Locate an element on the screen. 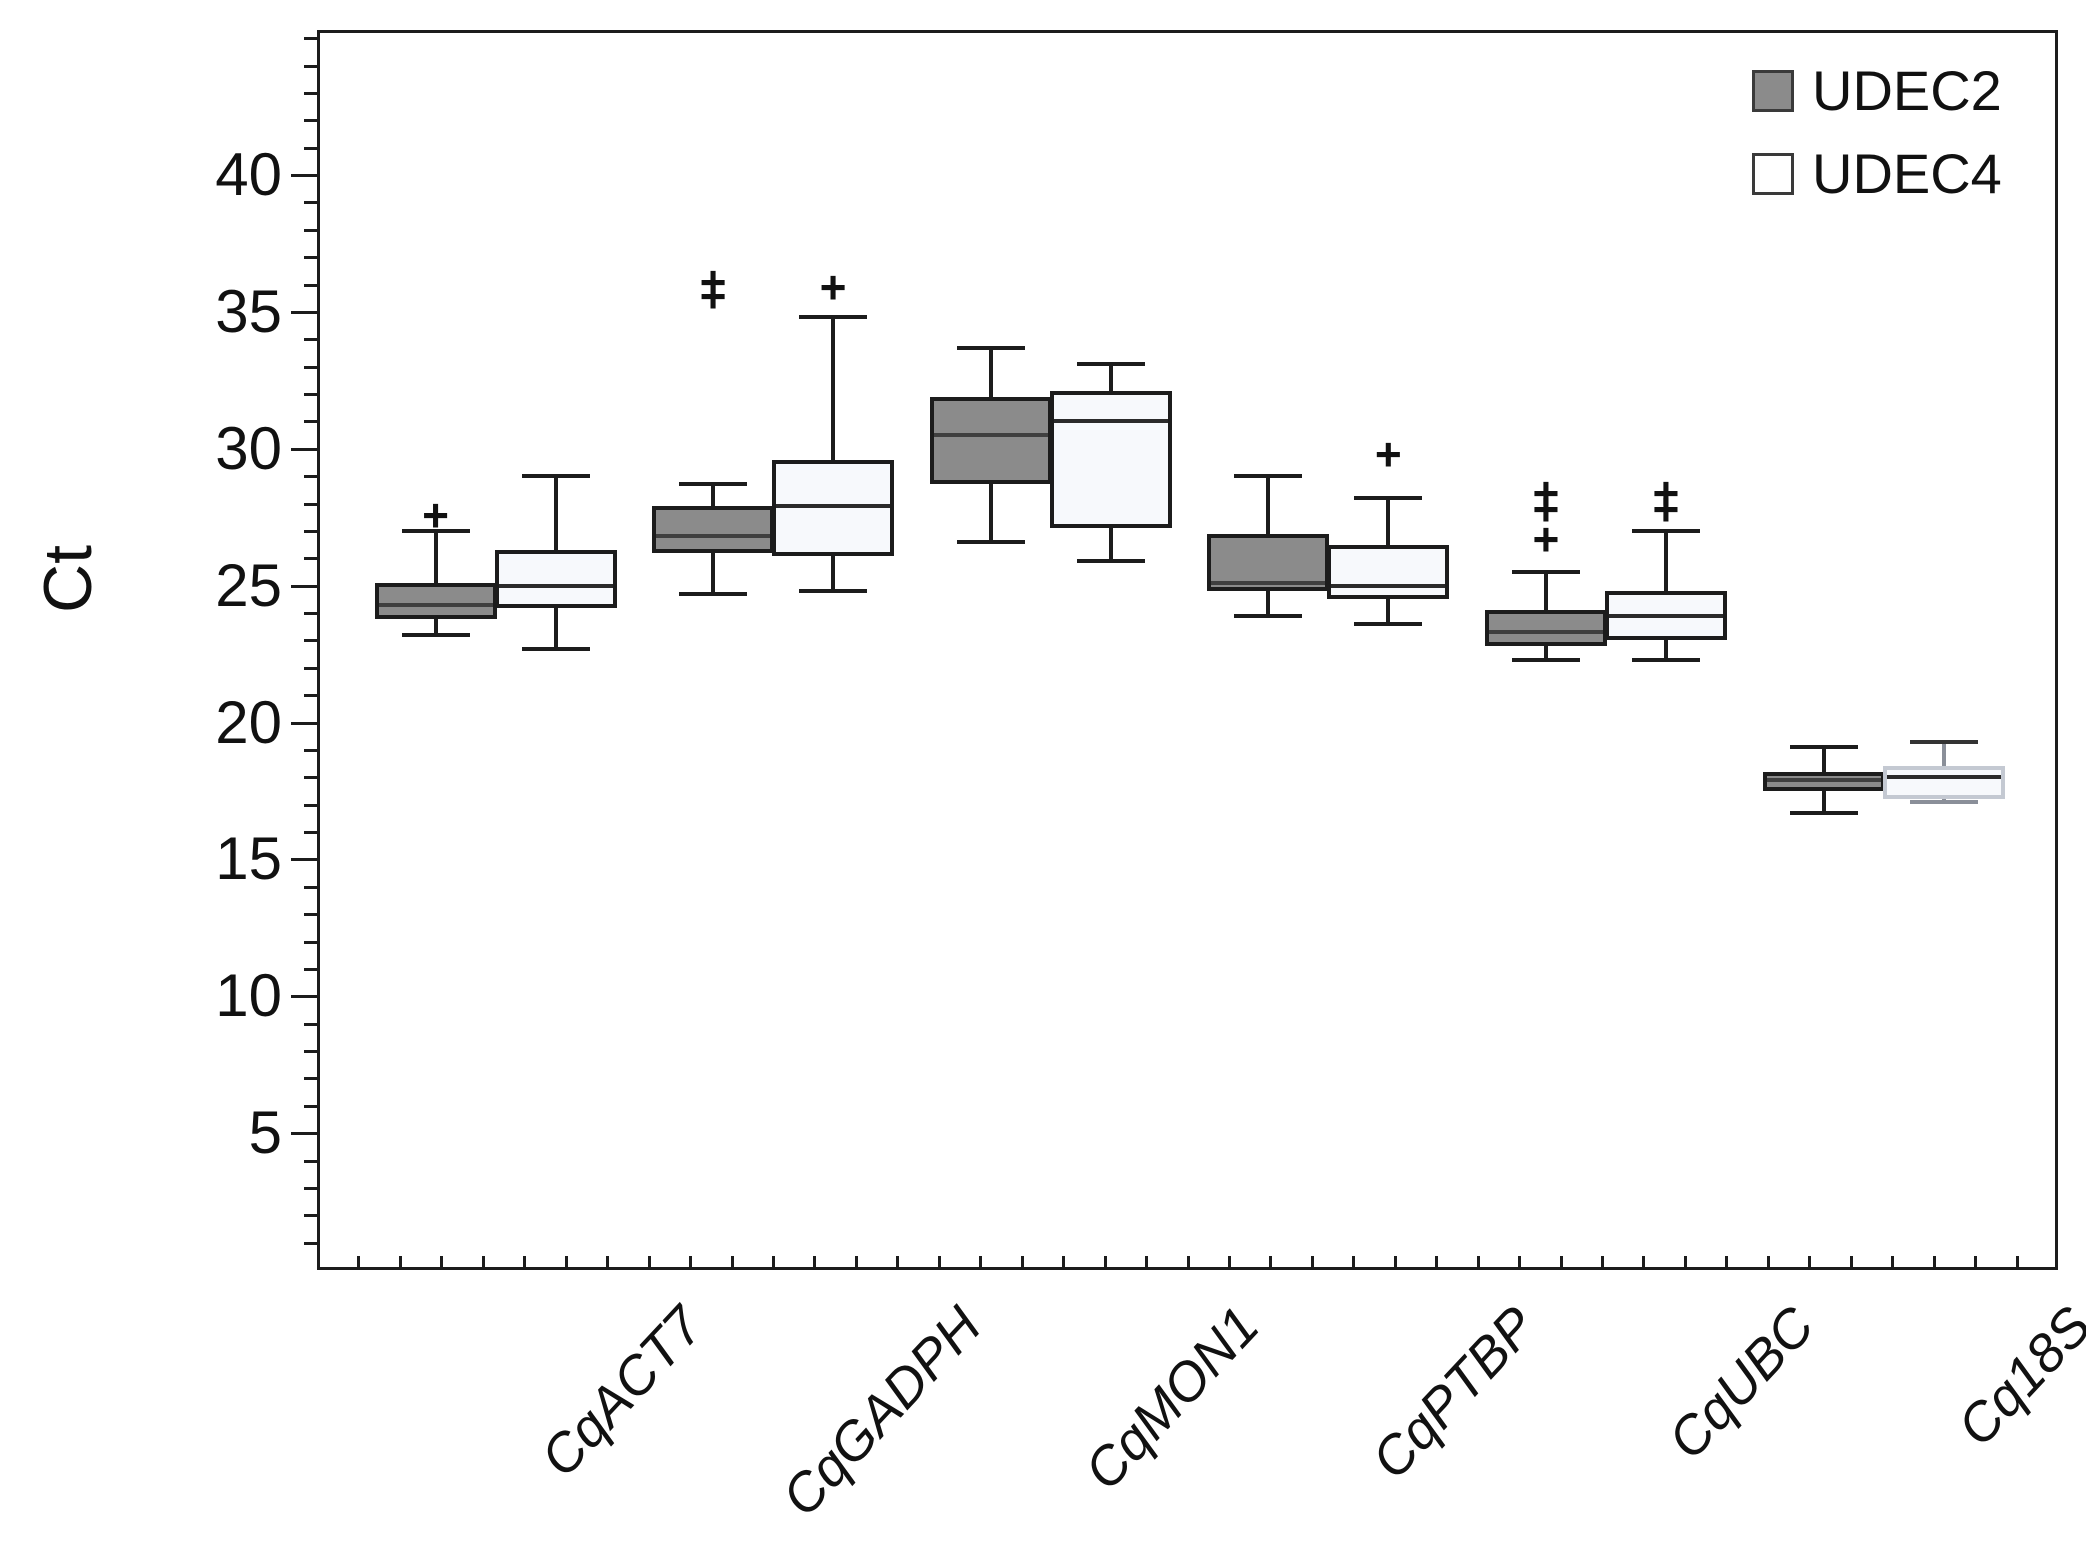  whisker-low-UDEC4-CqPTBP is located at coordinates (1388, 611).